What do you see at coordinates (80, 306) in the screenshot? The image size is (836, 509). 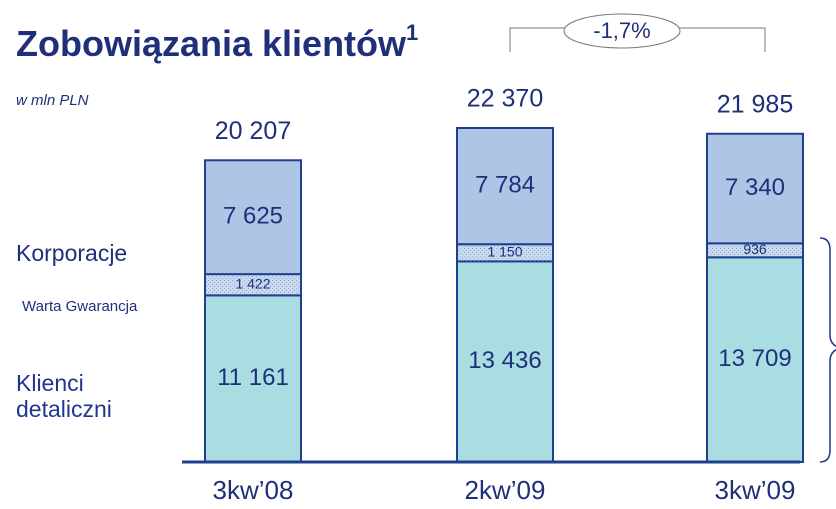 I see `legend-label: Warta Gwarancja` at bounding box center [80, 306].